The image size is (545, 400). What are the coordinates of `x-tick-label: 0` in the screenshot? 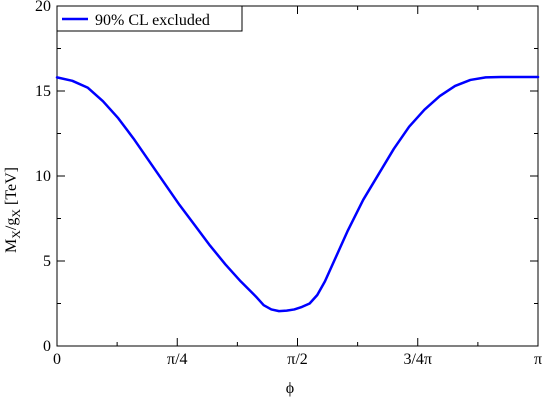 It's located at (57, 359).